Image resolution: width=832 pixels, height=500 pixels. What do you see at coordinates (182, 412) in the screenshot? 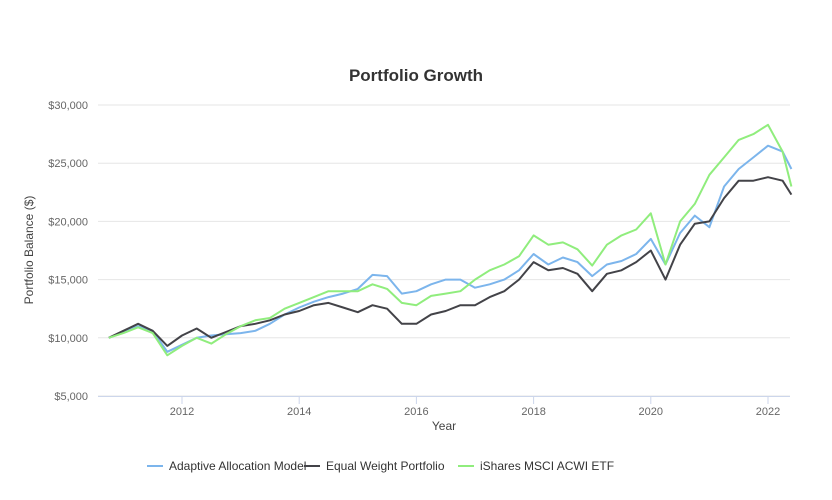
I see `x-tick-label: 2012` at bounding box center [182, 412].